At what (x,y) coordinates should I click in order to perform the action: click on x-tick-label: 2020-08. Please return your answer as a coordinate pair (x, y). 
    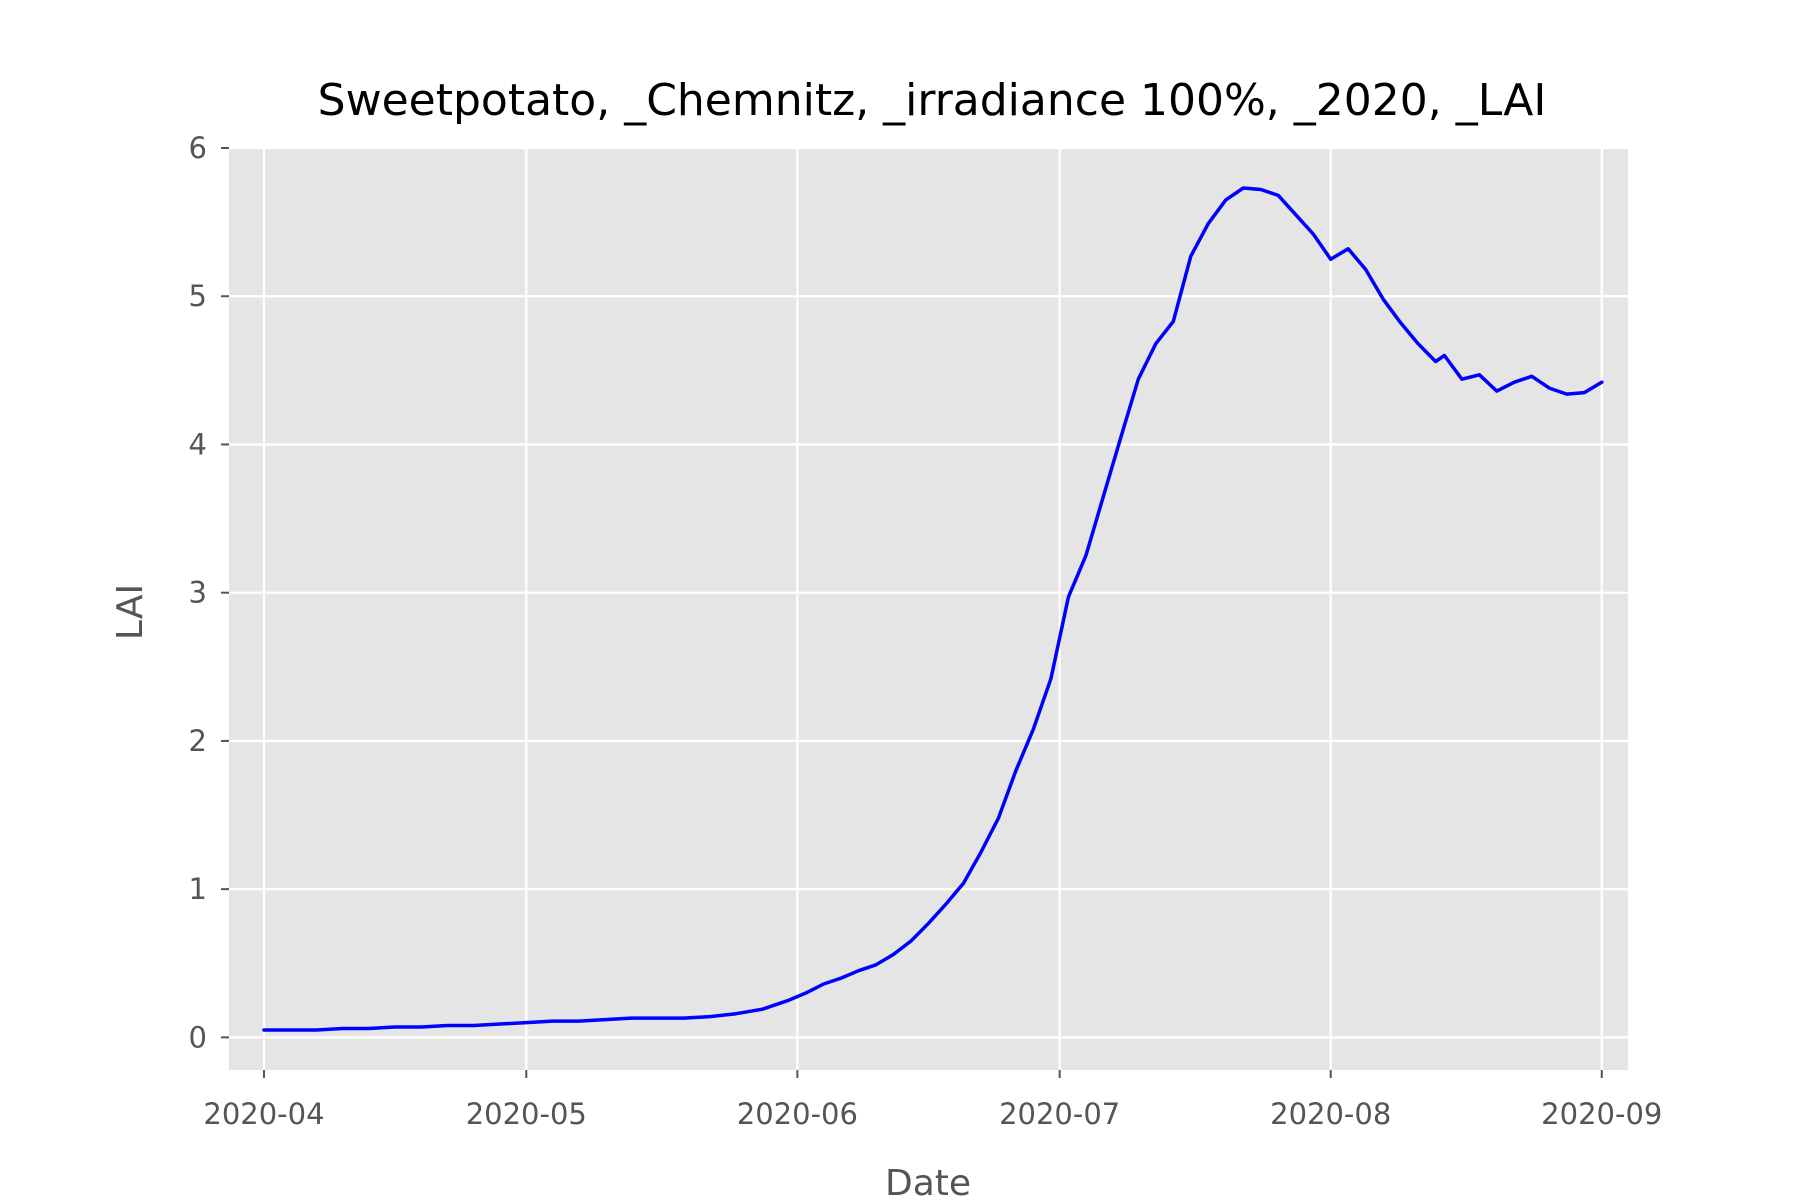
    Looking at the image, I should click on (1330, 1114).